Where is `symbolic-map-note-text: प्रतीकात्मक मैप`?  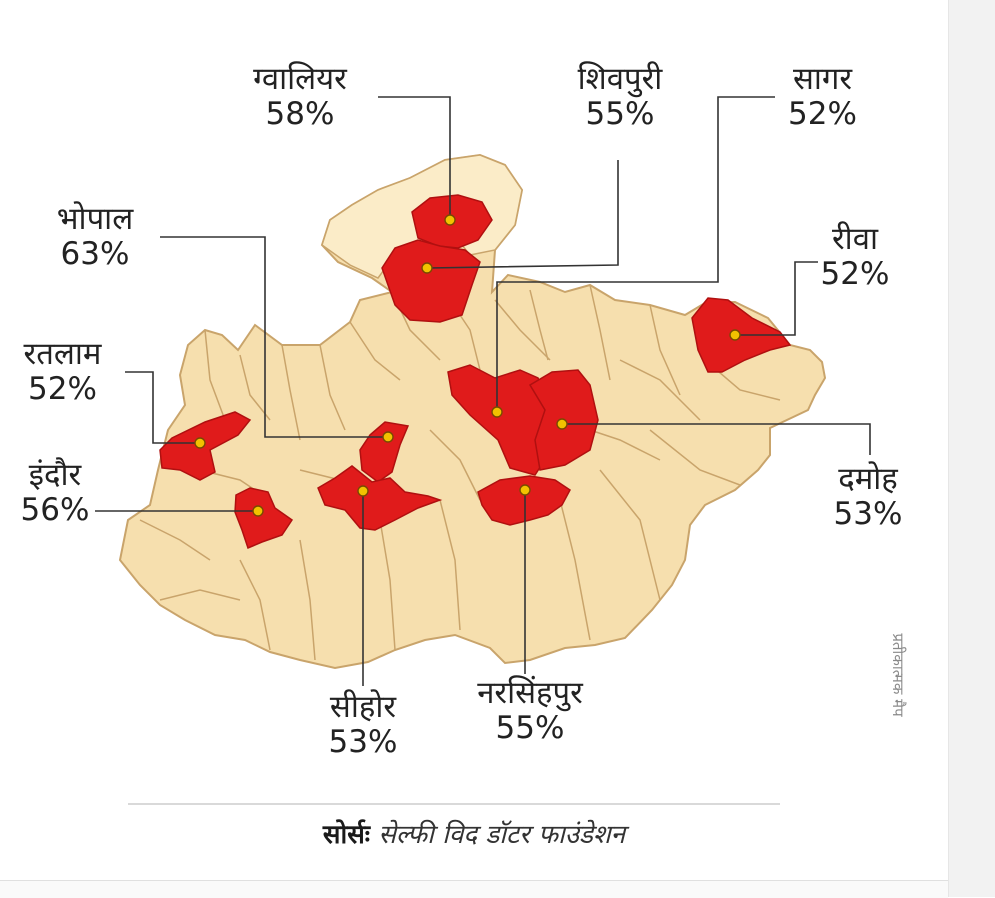 symbolic-map-note-text: प्रतीकात्मक मैप is located at coordinates (898, 675).